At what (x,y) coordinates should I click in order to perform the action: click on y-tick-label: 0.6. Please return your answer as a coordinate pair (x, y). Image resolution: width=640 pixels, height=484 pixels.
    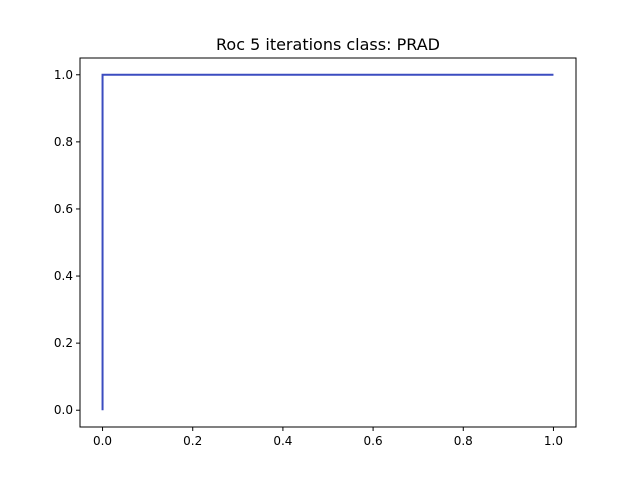
    Looking at the image, I should click on (63, 209).